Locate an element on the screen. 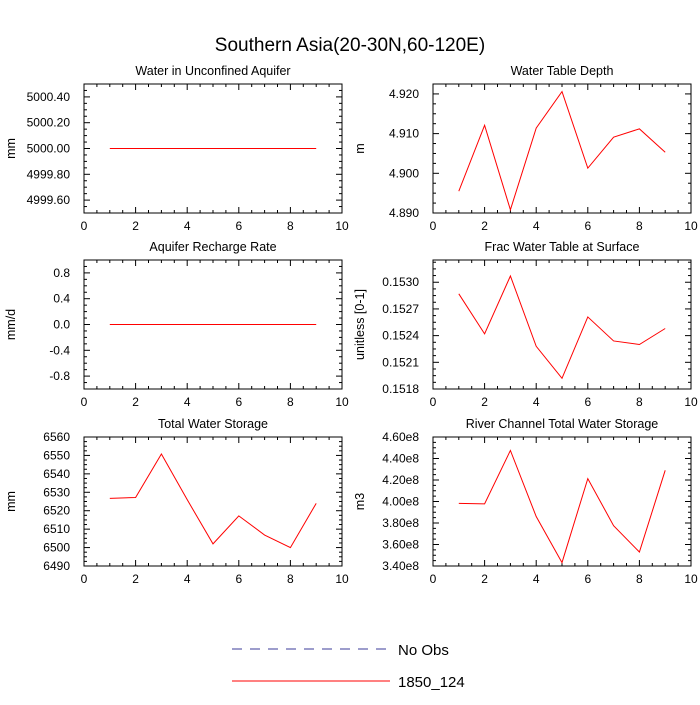 The width and height of the screenshot is (700, 705). y-tick-label: 4999.80 is located at coordinates (49, 174).